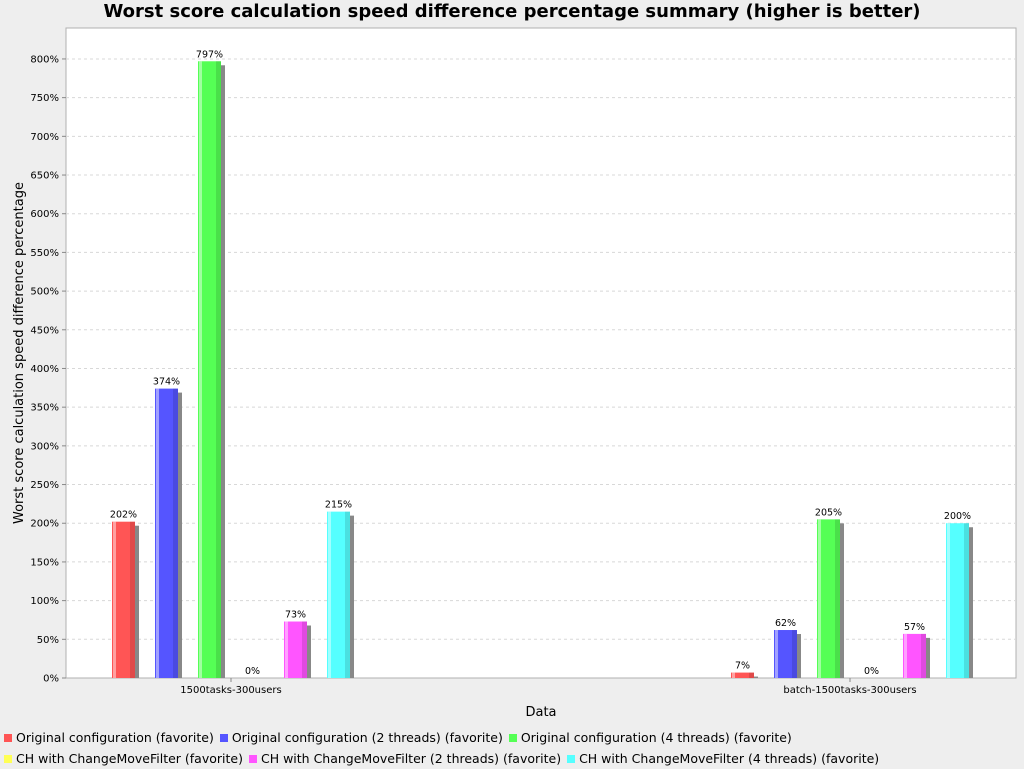  I want to click on bar-value-label: 202%, so click(123, 515).